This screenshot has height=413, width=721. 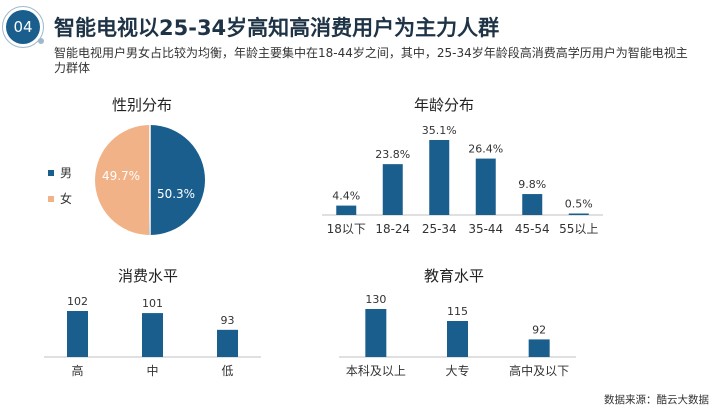 What do you see at coordinates (439, 229) in the screenshot?
I see `age-category-label-2: 25-34` at bounding box center [439, 229].